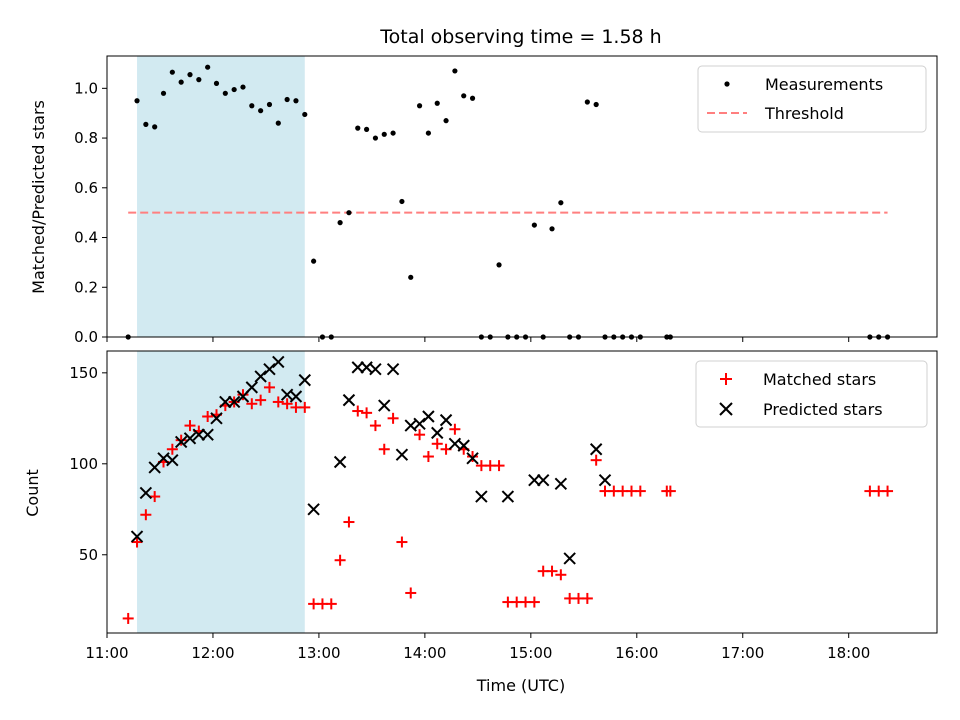 The width and height of the screenshot is (960, 720). What do you see at coordinates (811, 394) in the screenshot?
I see `count-legend: Matched stars Predicted stars` at bounding box center [811, 394].